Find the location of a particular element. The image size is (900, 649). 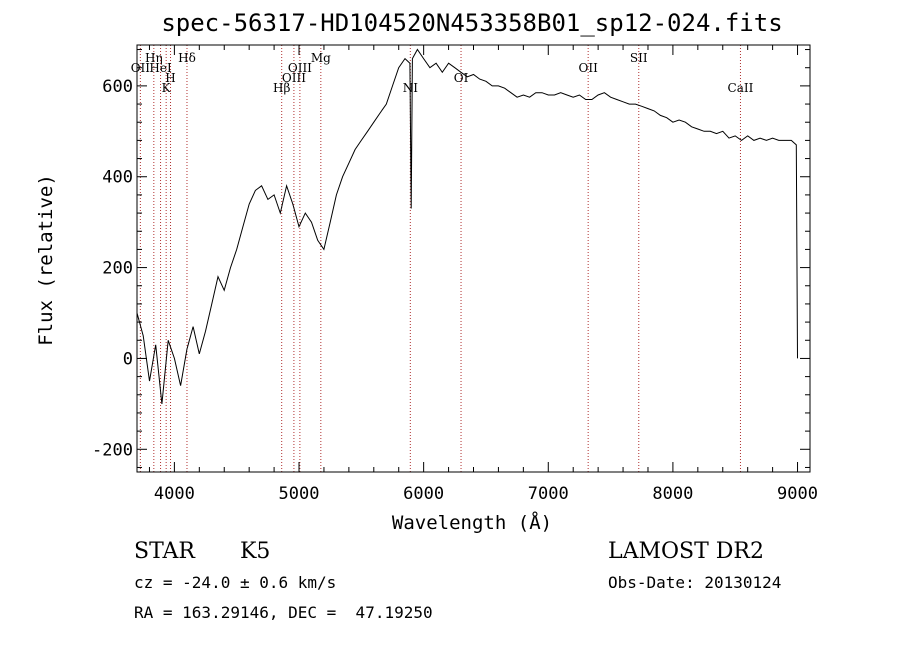

coordinates: RA = 163.29146, DEC = 47.19250 is located at coordinates (283, 612).